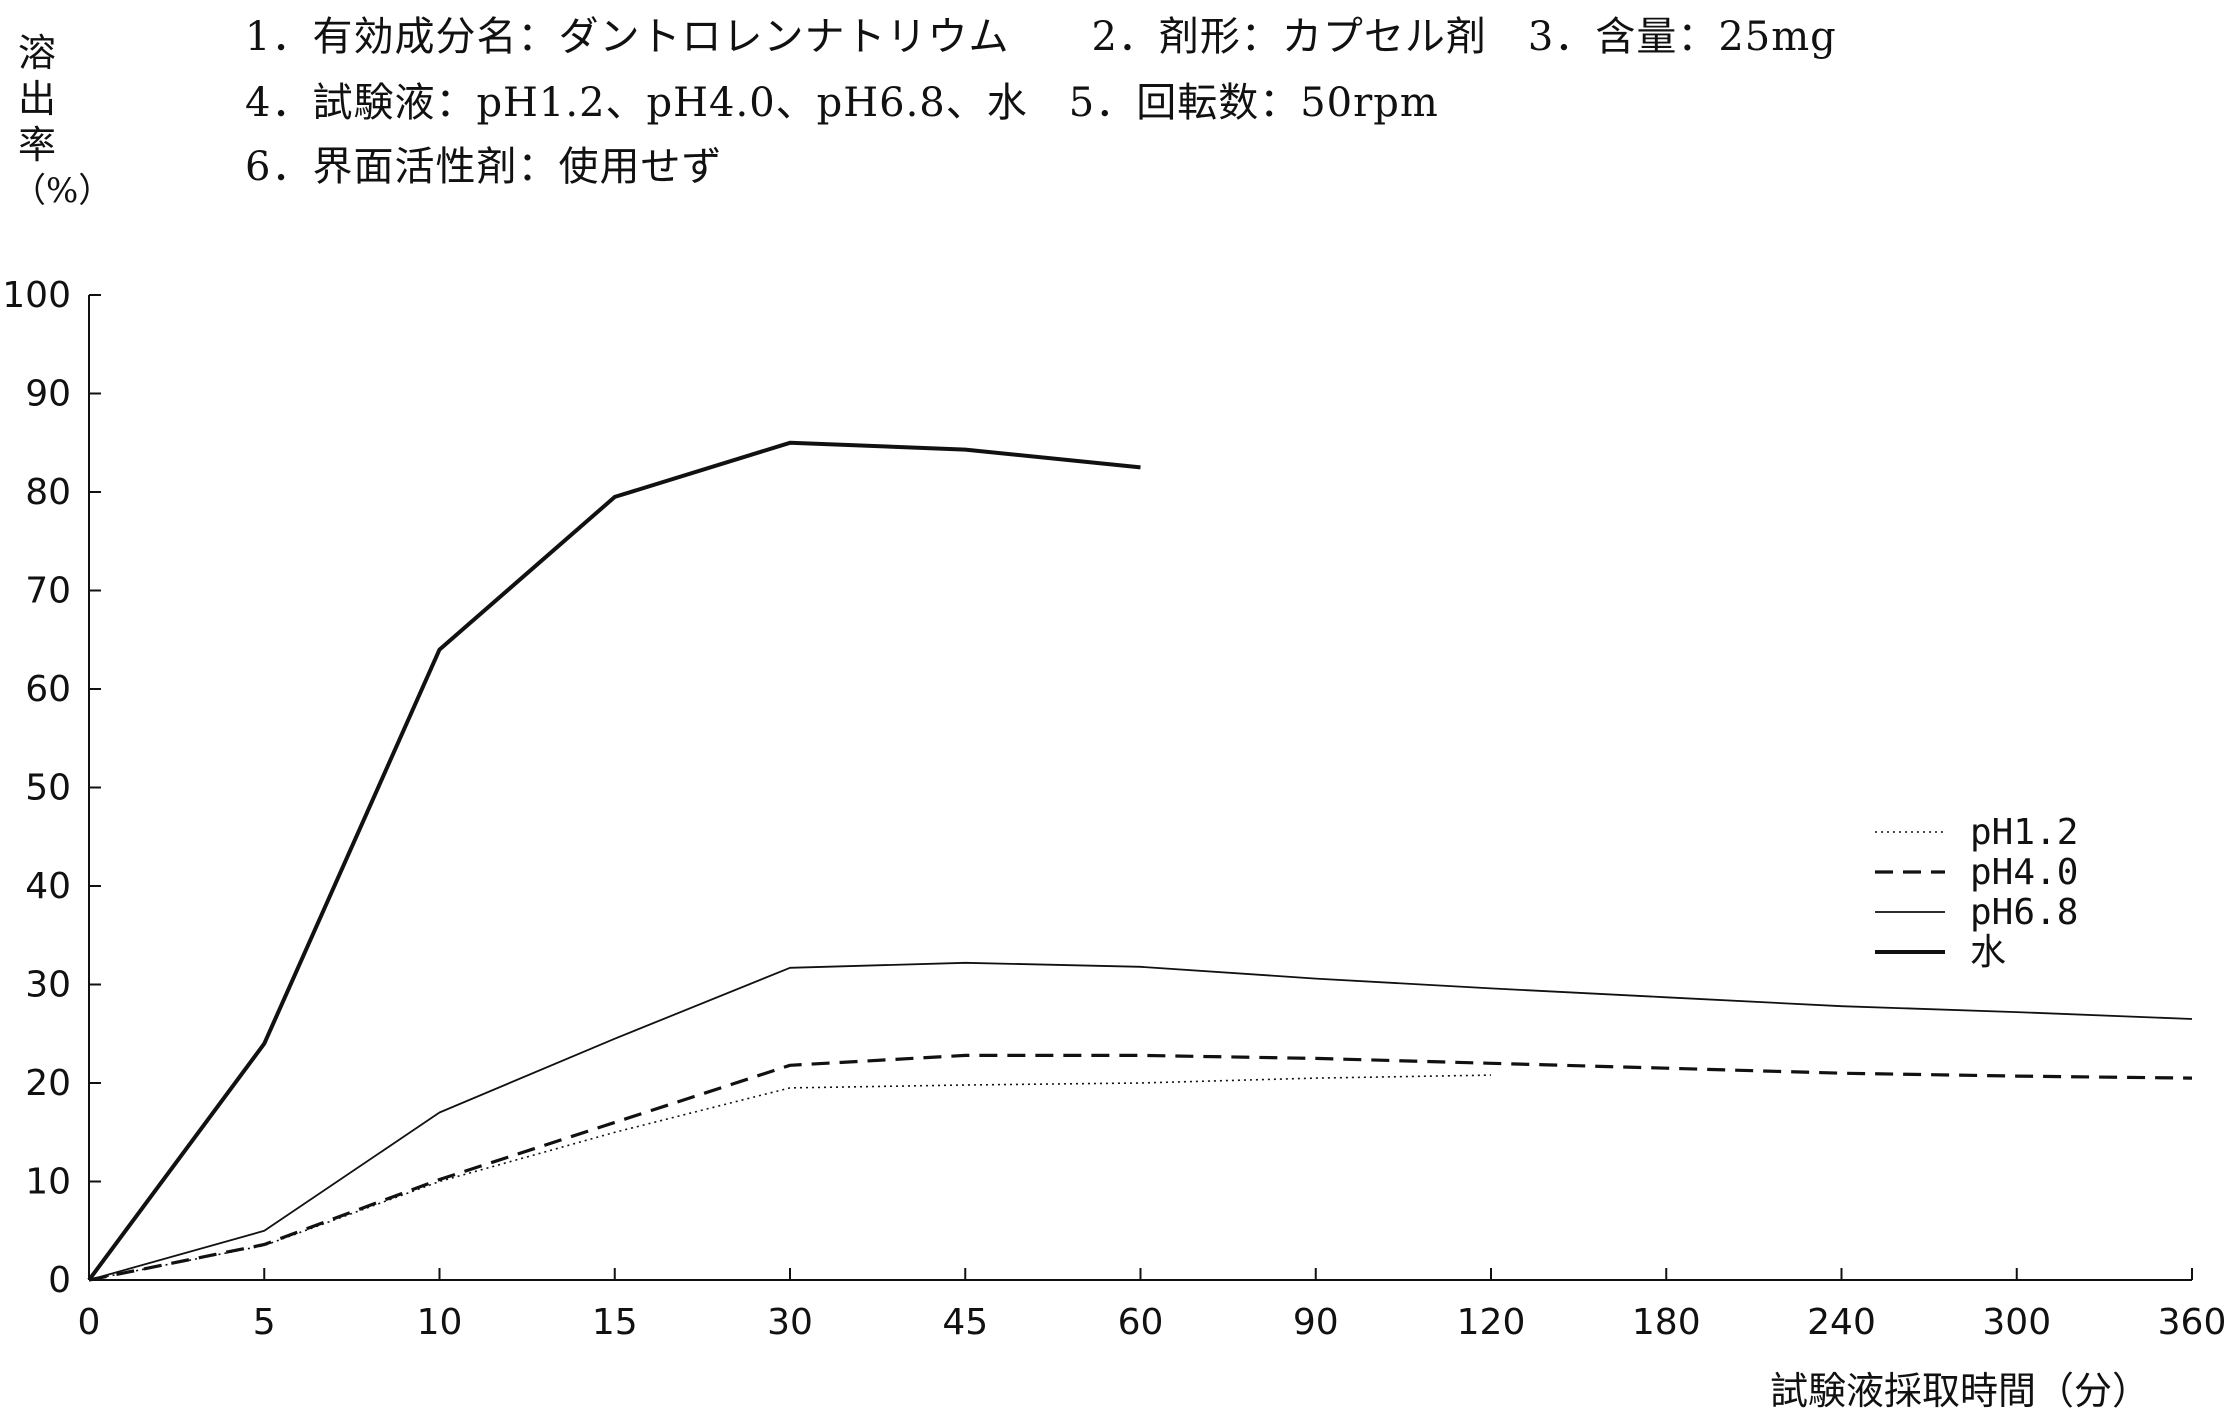 Image resolution: width=2227 pixels, height=1417 pixels. Describe the element at coordinates (48, 985) in the screenshot. I see `y-tick-label: 30` at that location.